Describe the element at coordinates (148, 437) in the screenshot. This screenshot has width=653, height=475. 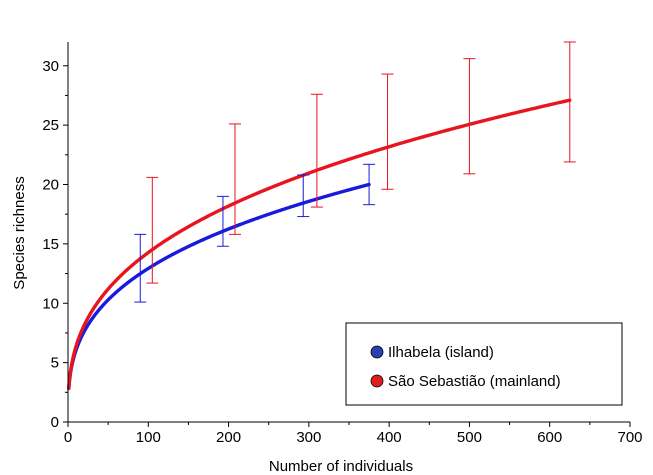
I see `x-tick-label: 100` at that location.